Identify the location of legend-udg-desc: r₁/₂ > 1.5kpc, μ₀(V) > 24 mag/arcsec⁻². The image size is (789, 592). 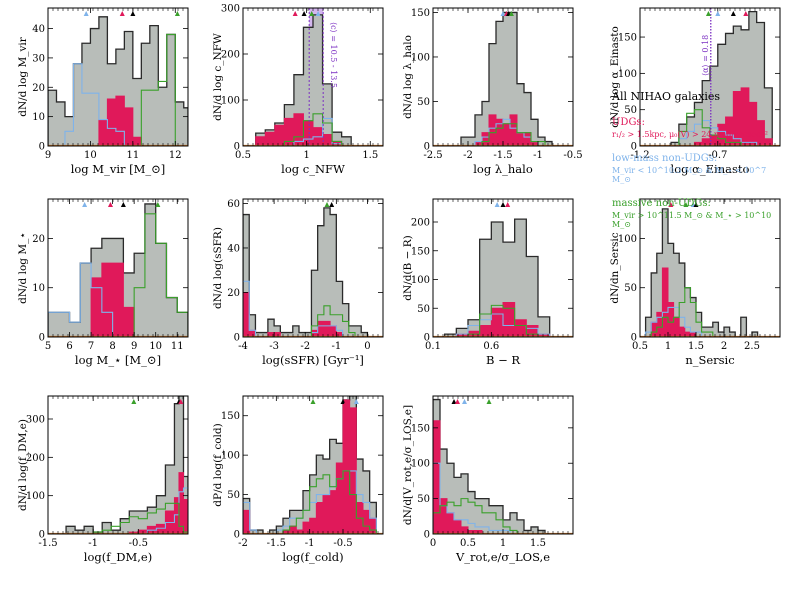
(690, 134).